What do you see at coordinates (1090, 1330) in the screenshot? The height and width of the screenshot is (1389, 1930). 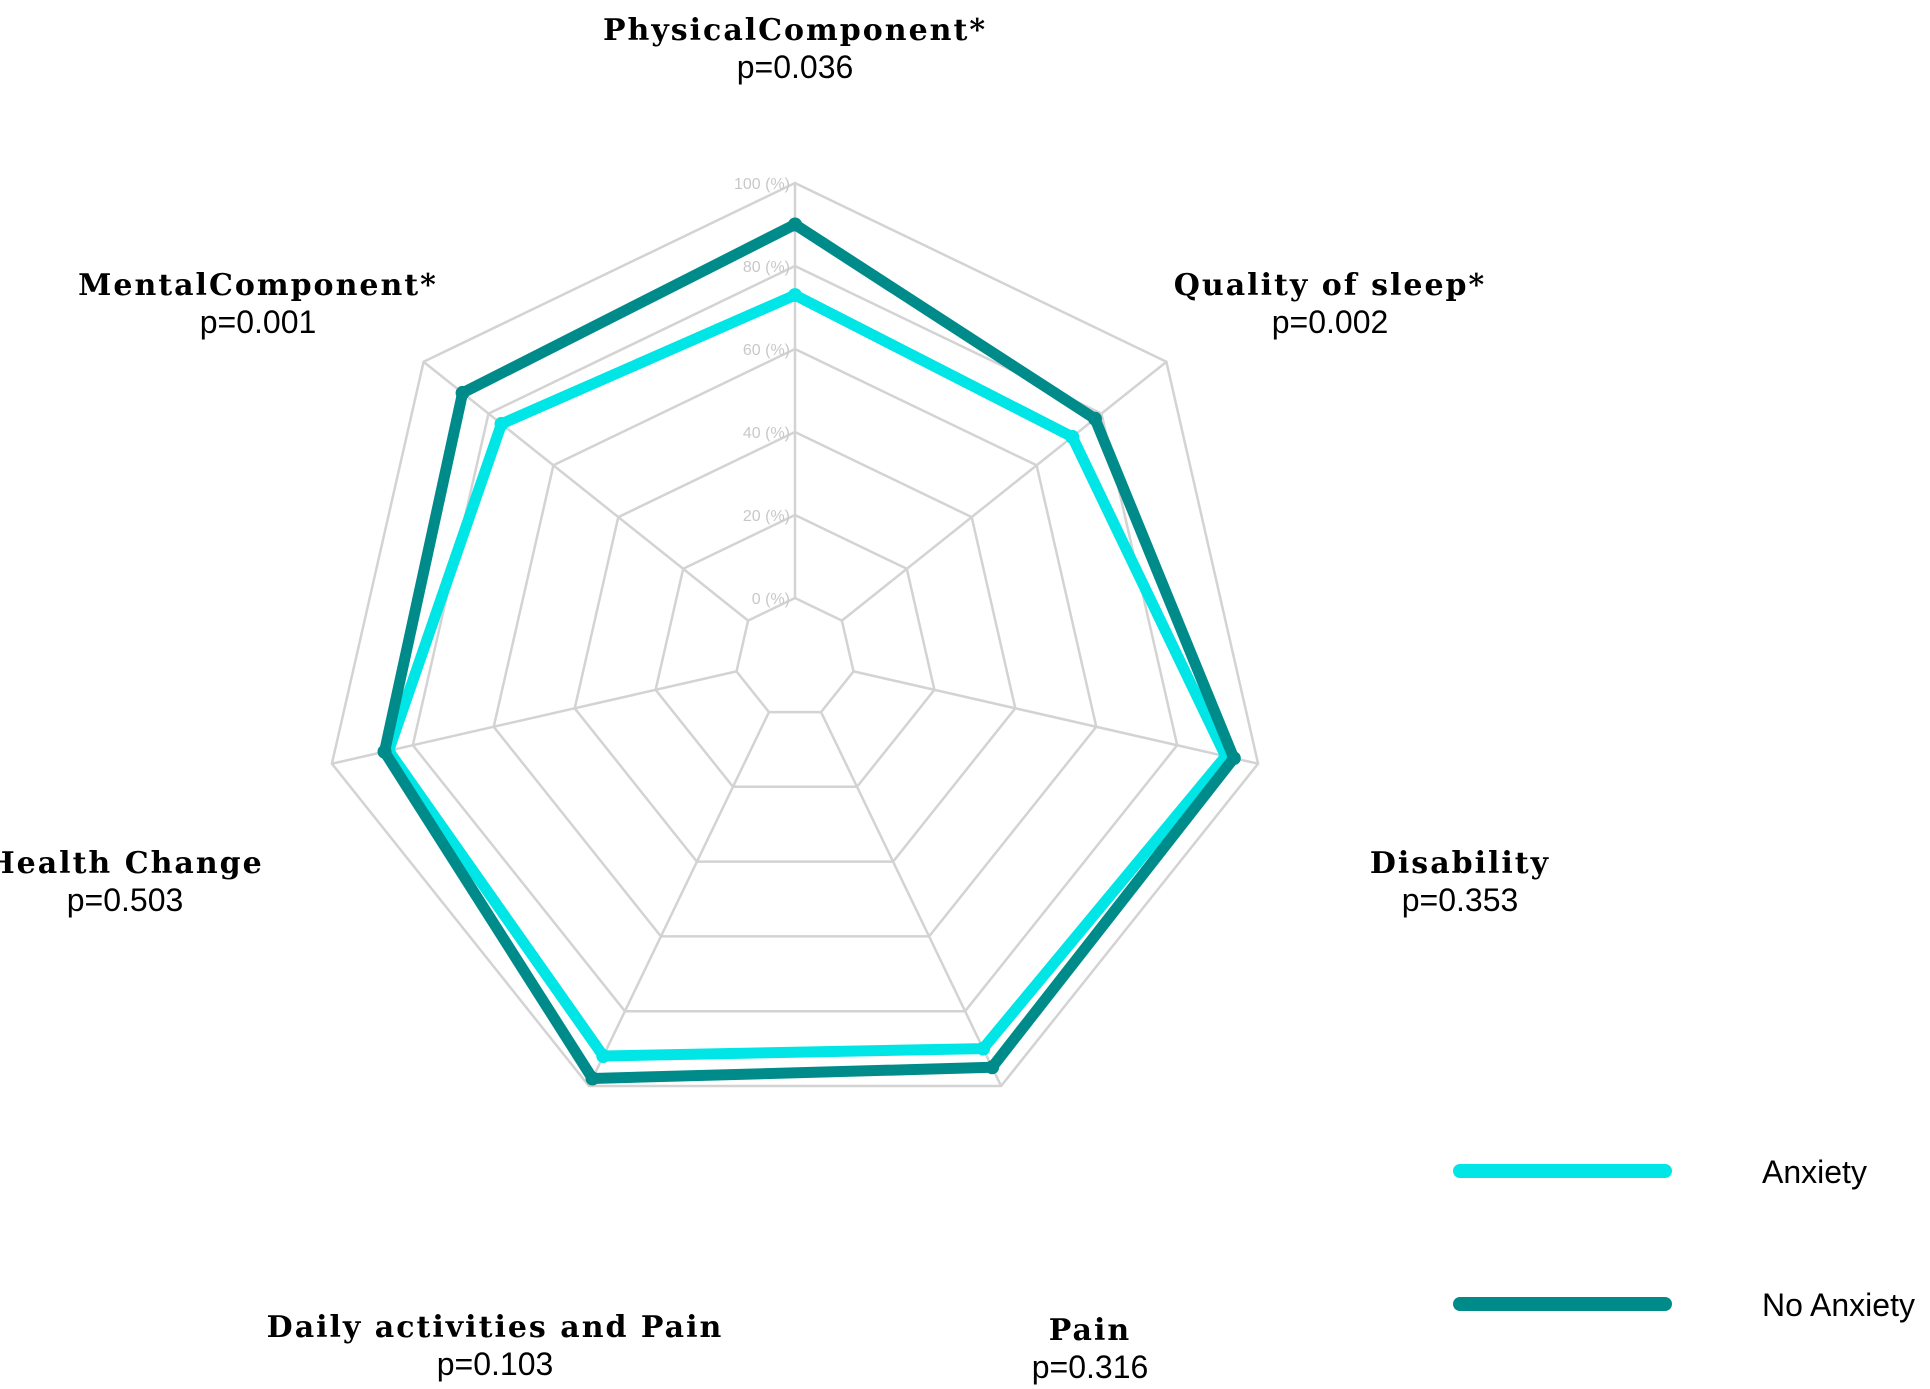 I see `axis-label: Pain` at bounding box center [1090, 1330].